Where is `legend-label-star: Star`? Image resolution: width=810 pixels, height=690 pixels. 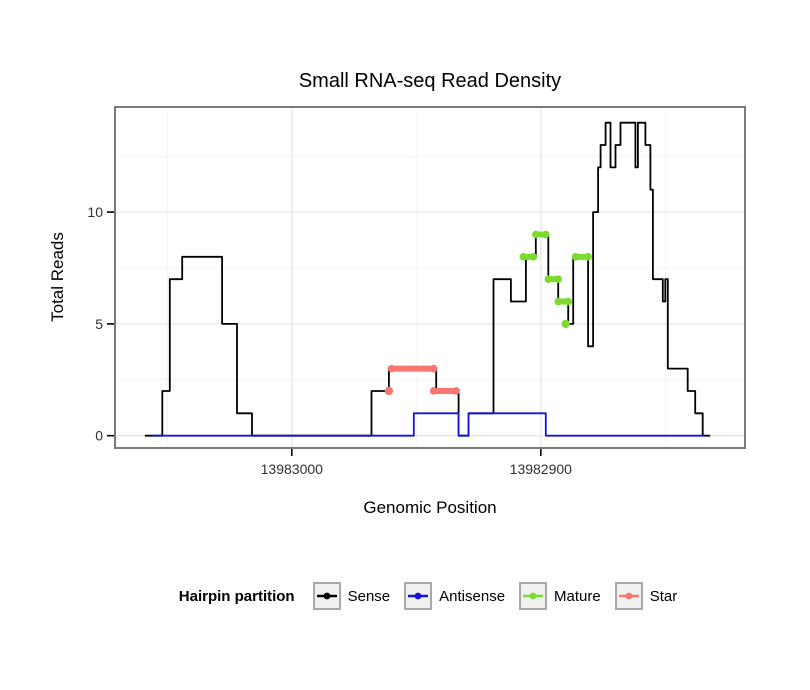
legend-label-star: Star is located at coordinates (663, 596).